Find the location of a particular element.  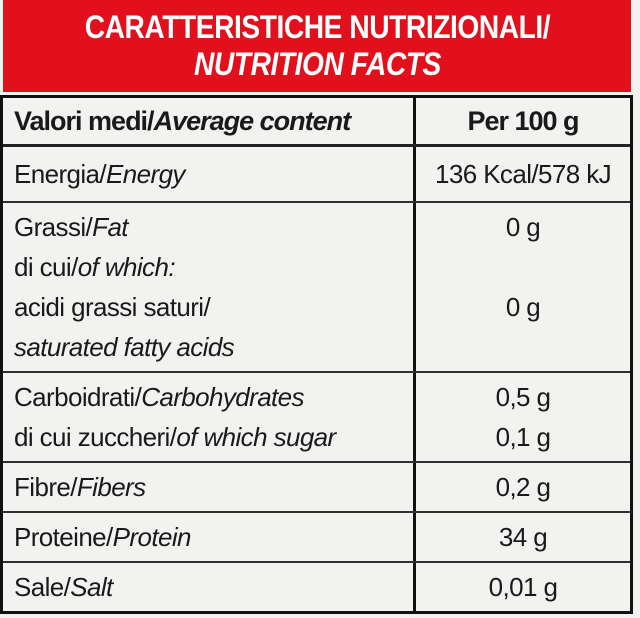

carbohydrates-label: Carboidrati/Carbohydrates is located at coordinates (159, 396).